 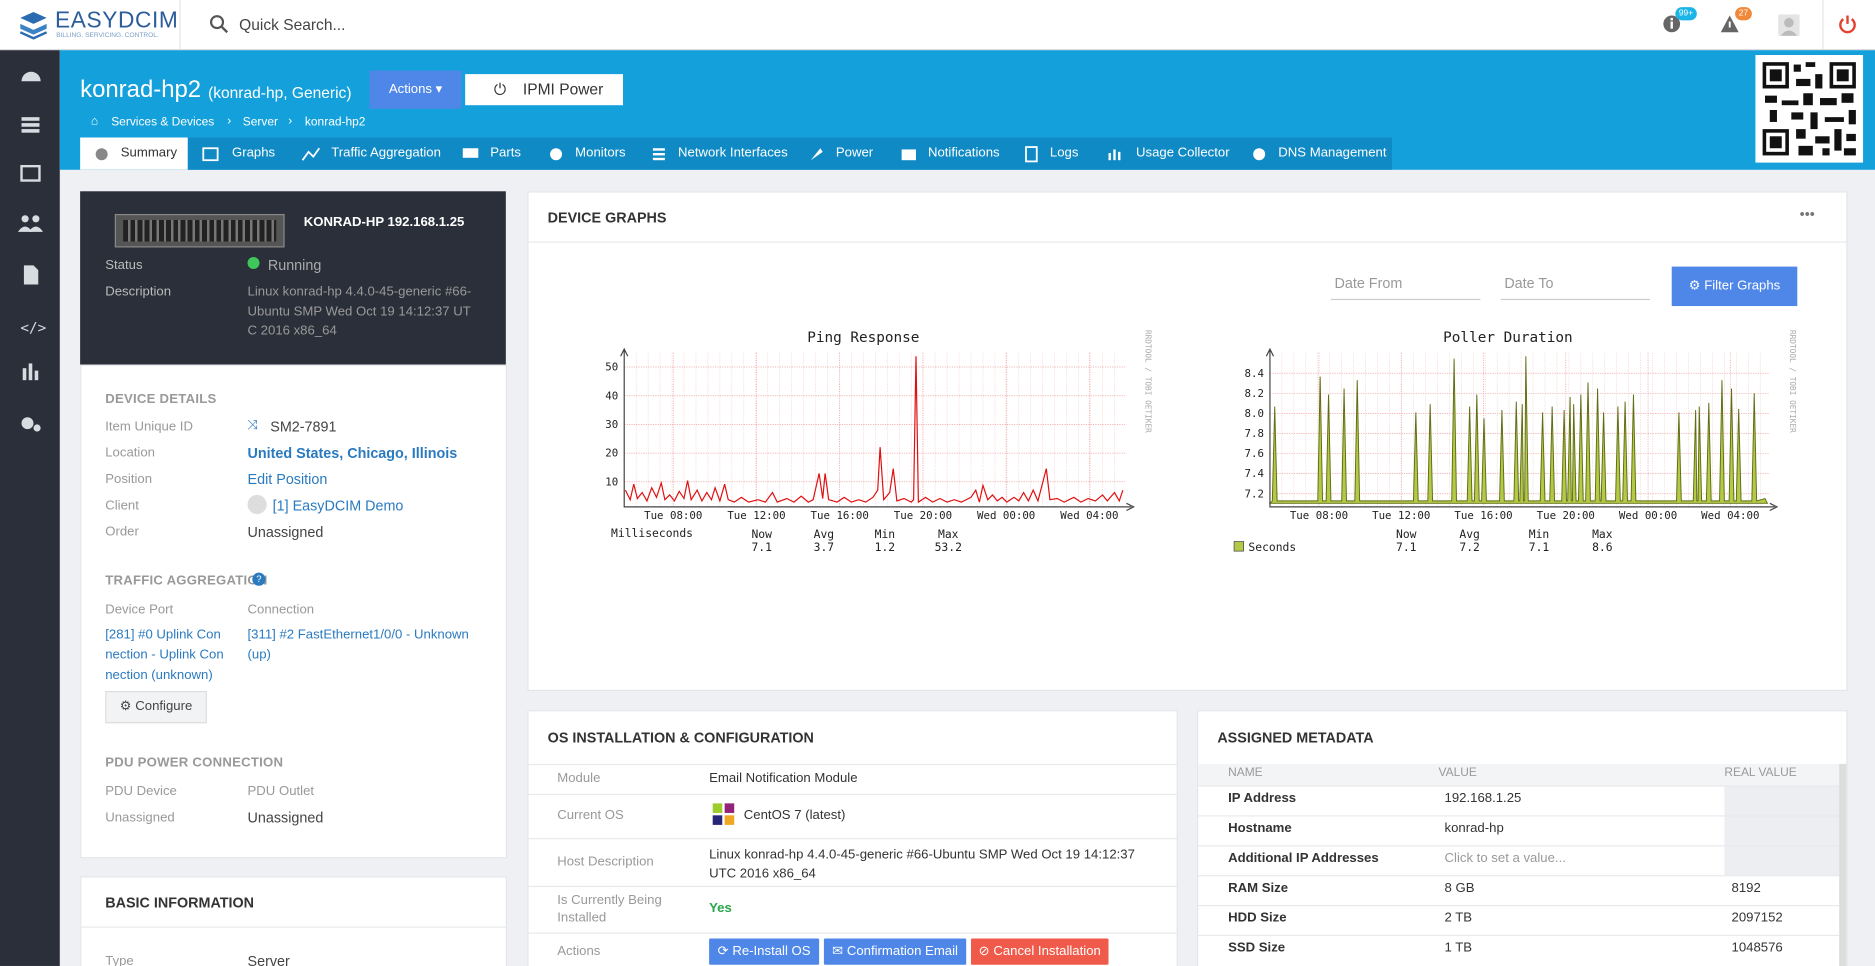 What do you see at coordinates (290, 121) in the screenshot?
I see `breadcrumb-sep: ›` at bounding box center [290, 121].